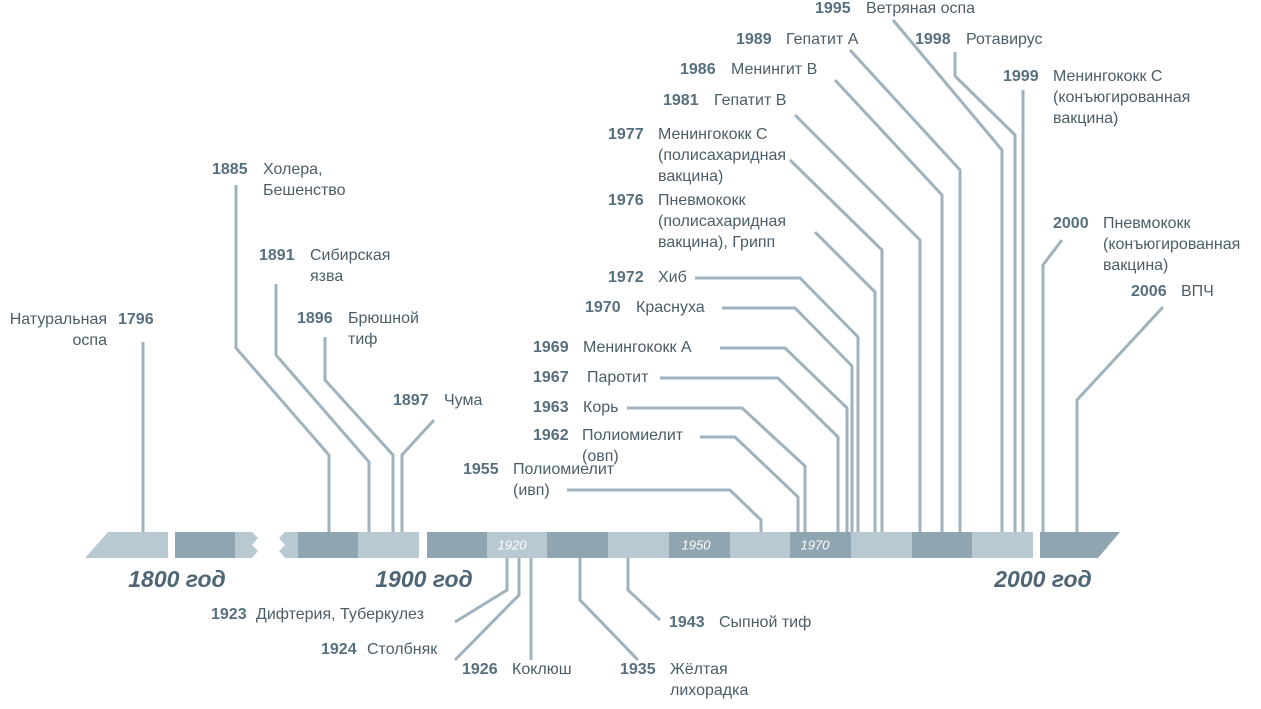 The height and width of the screenshot is (709, 1261). I want to click on decade-label: 1970, so click(816, 544).